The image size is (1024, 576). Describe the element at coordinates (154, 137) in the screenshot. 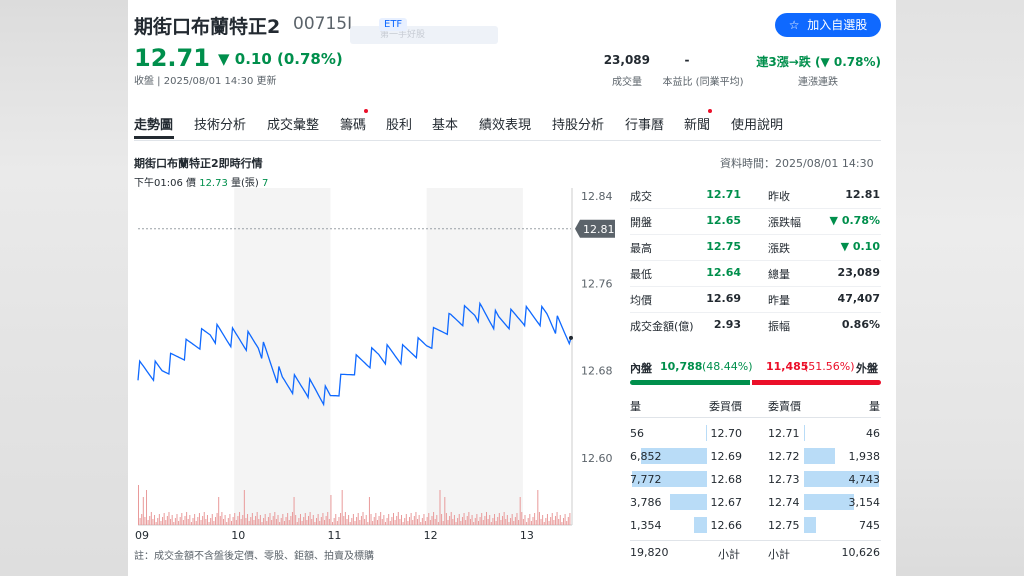

I see `active-tab-underline` at that location.